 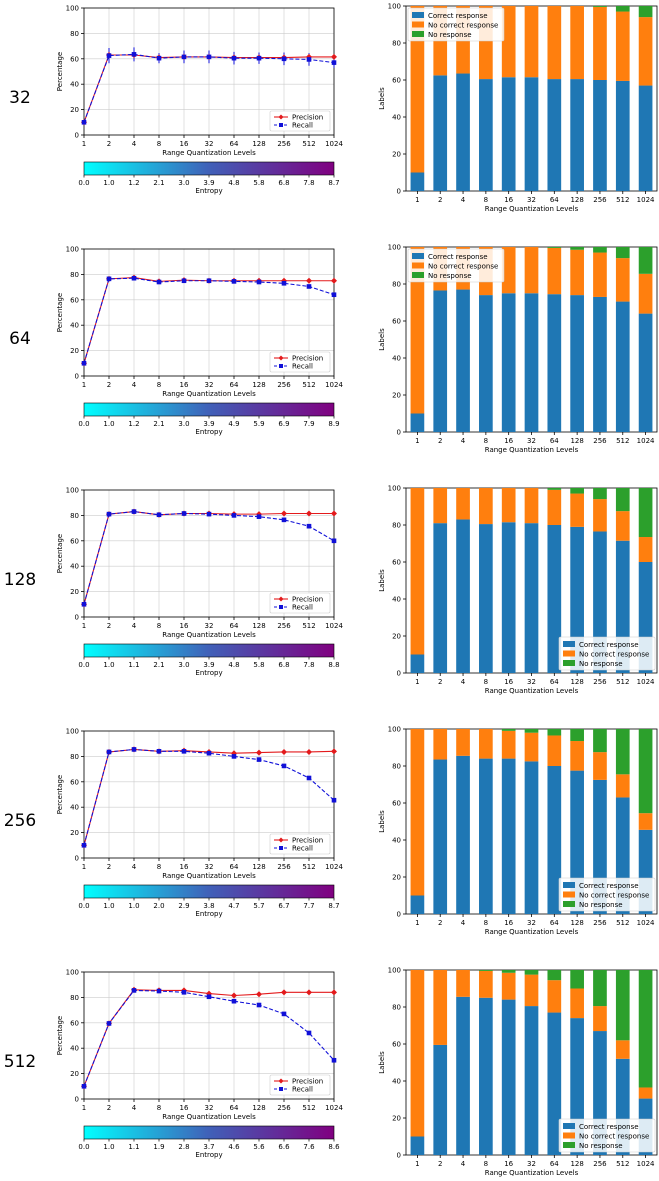 I want to click on row-label: 64, so click(x=20, y=339).